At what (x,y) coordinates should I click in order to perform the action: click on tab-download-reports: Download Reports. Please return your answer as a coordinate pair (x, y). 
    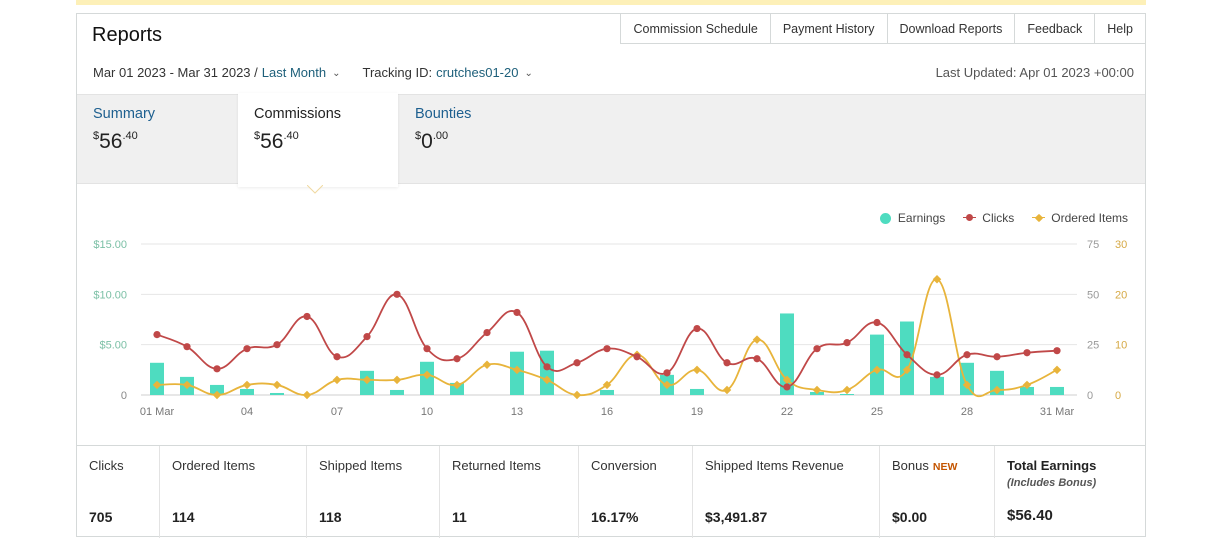
    Looking at the image, I should click on (951, 28).